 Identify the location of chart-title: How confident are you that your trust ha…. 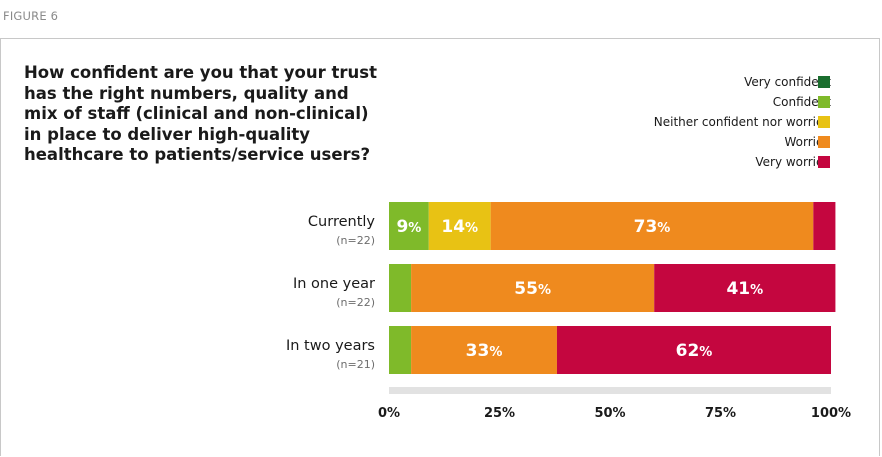
(200, 113).